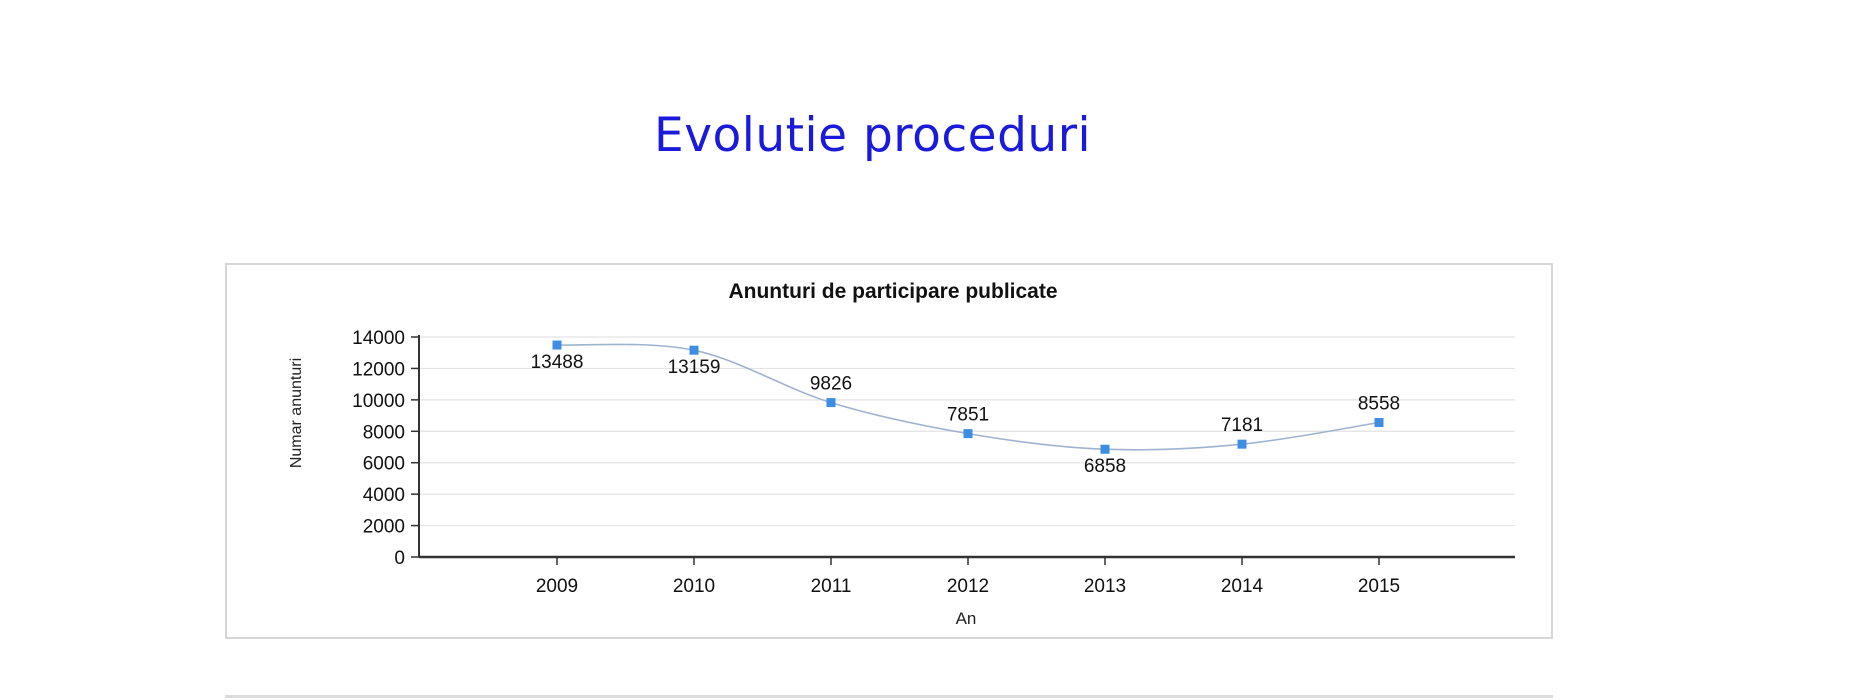  I want to click on y-tick-label: 6000, so click(384, 464).